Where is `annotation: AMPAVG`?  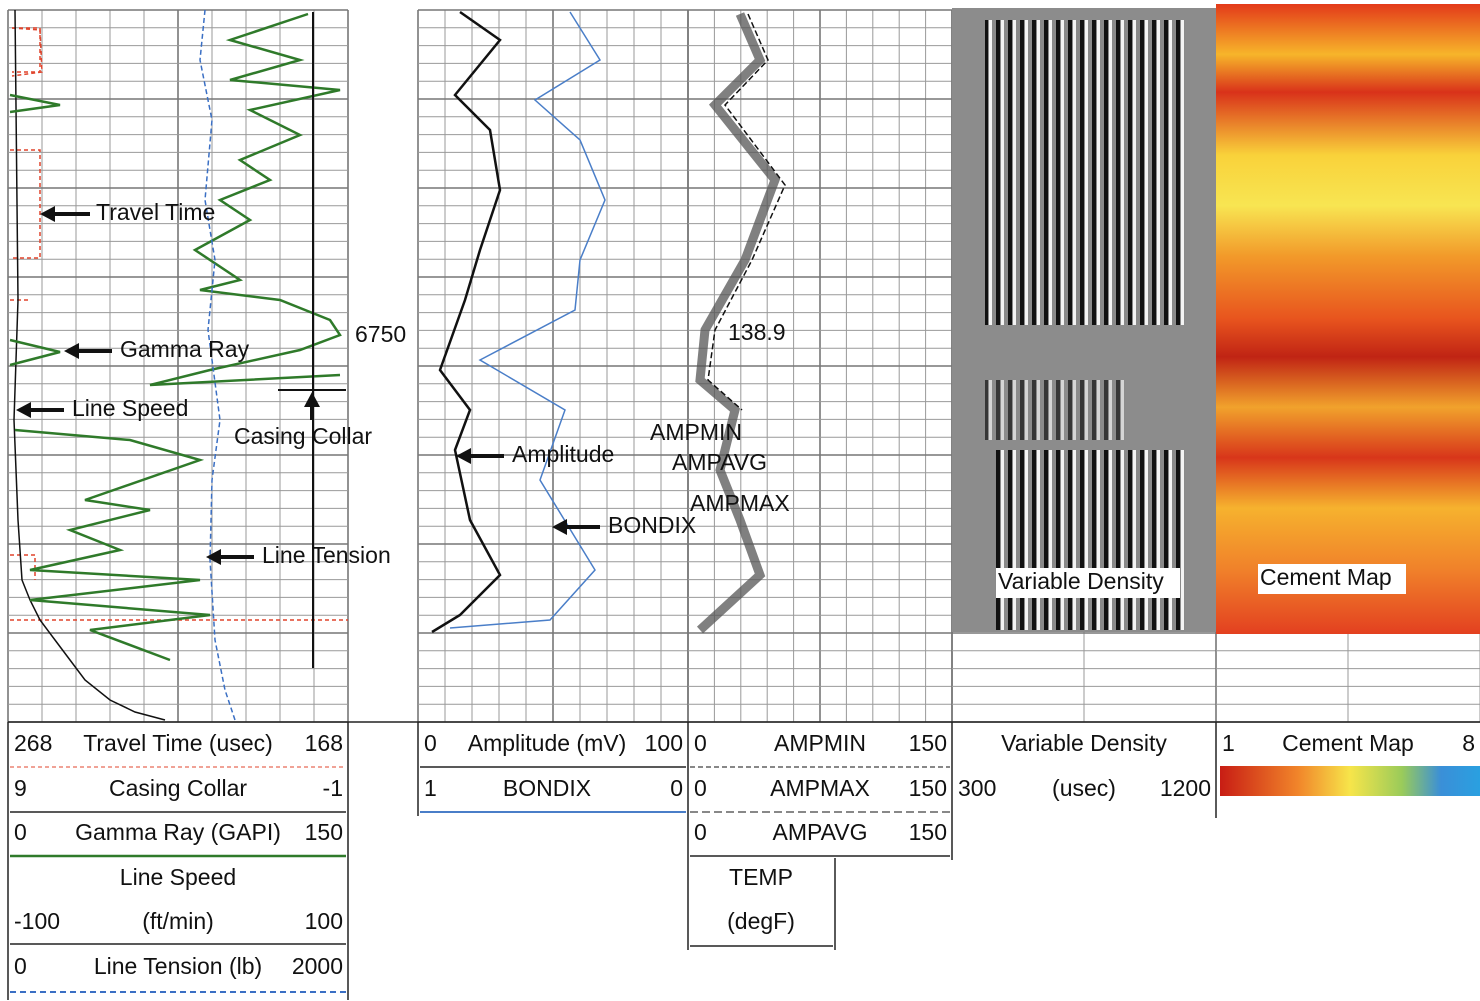
annotation: AMPAVG is located at coordinates (719, 462).